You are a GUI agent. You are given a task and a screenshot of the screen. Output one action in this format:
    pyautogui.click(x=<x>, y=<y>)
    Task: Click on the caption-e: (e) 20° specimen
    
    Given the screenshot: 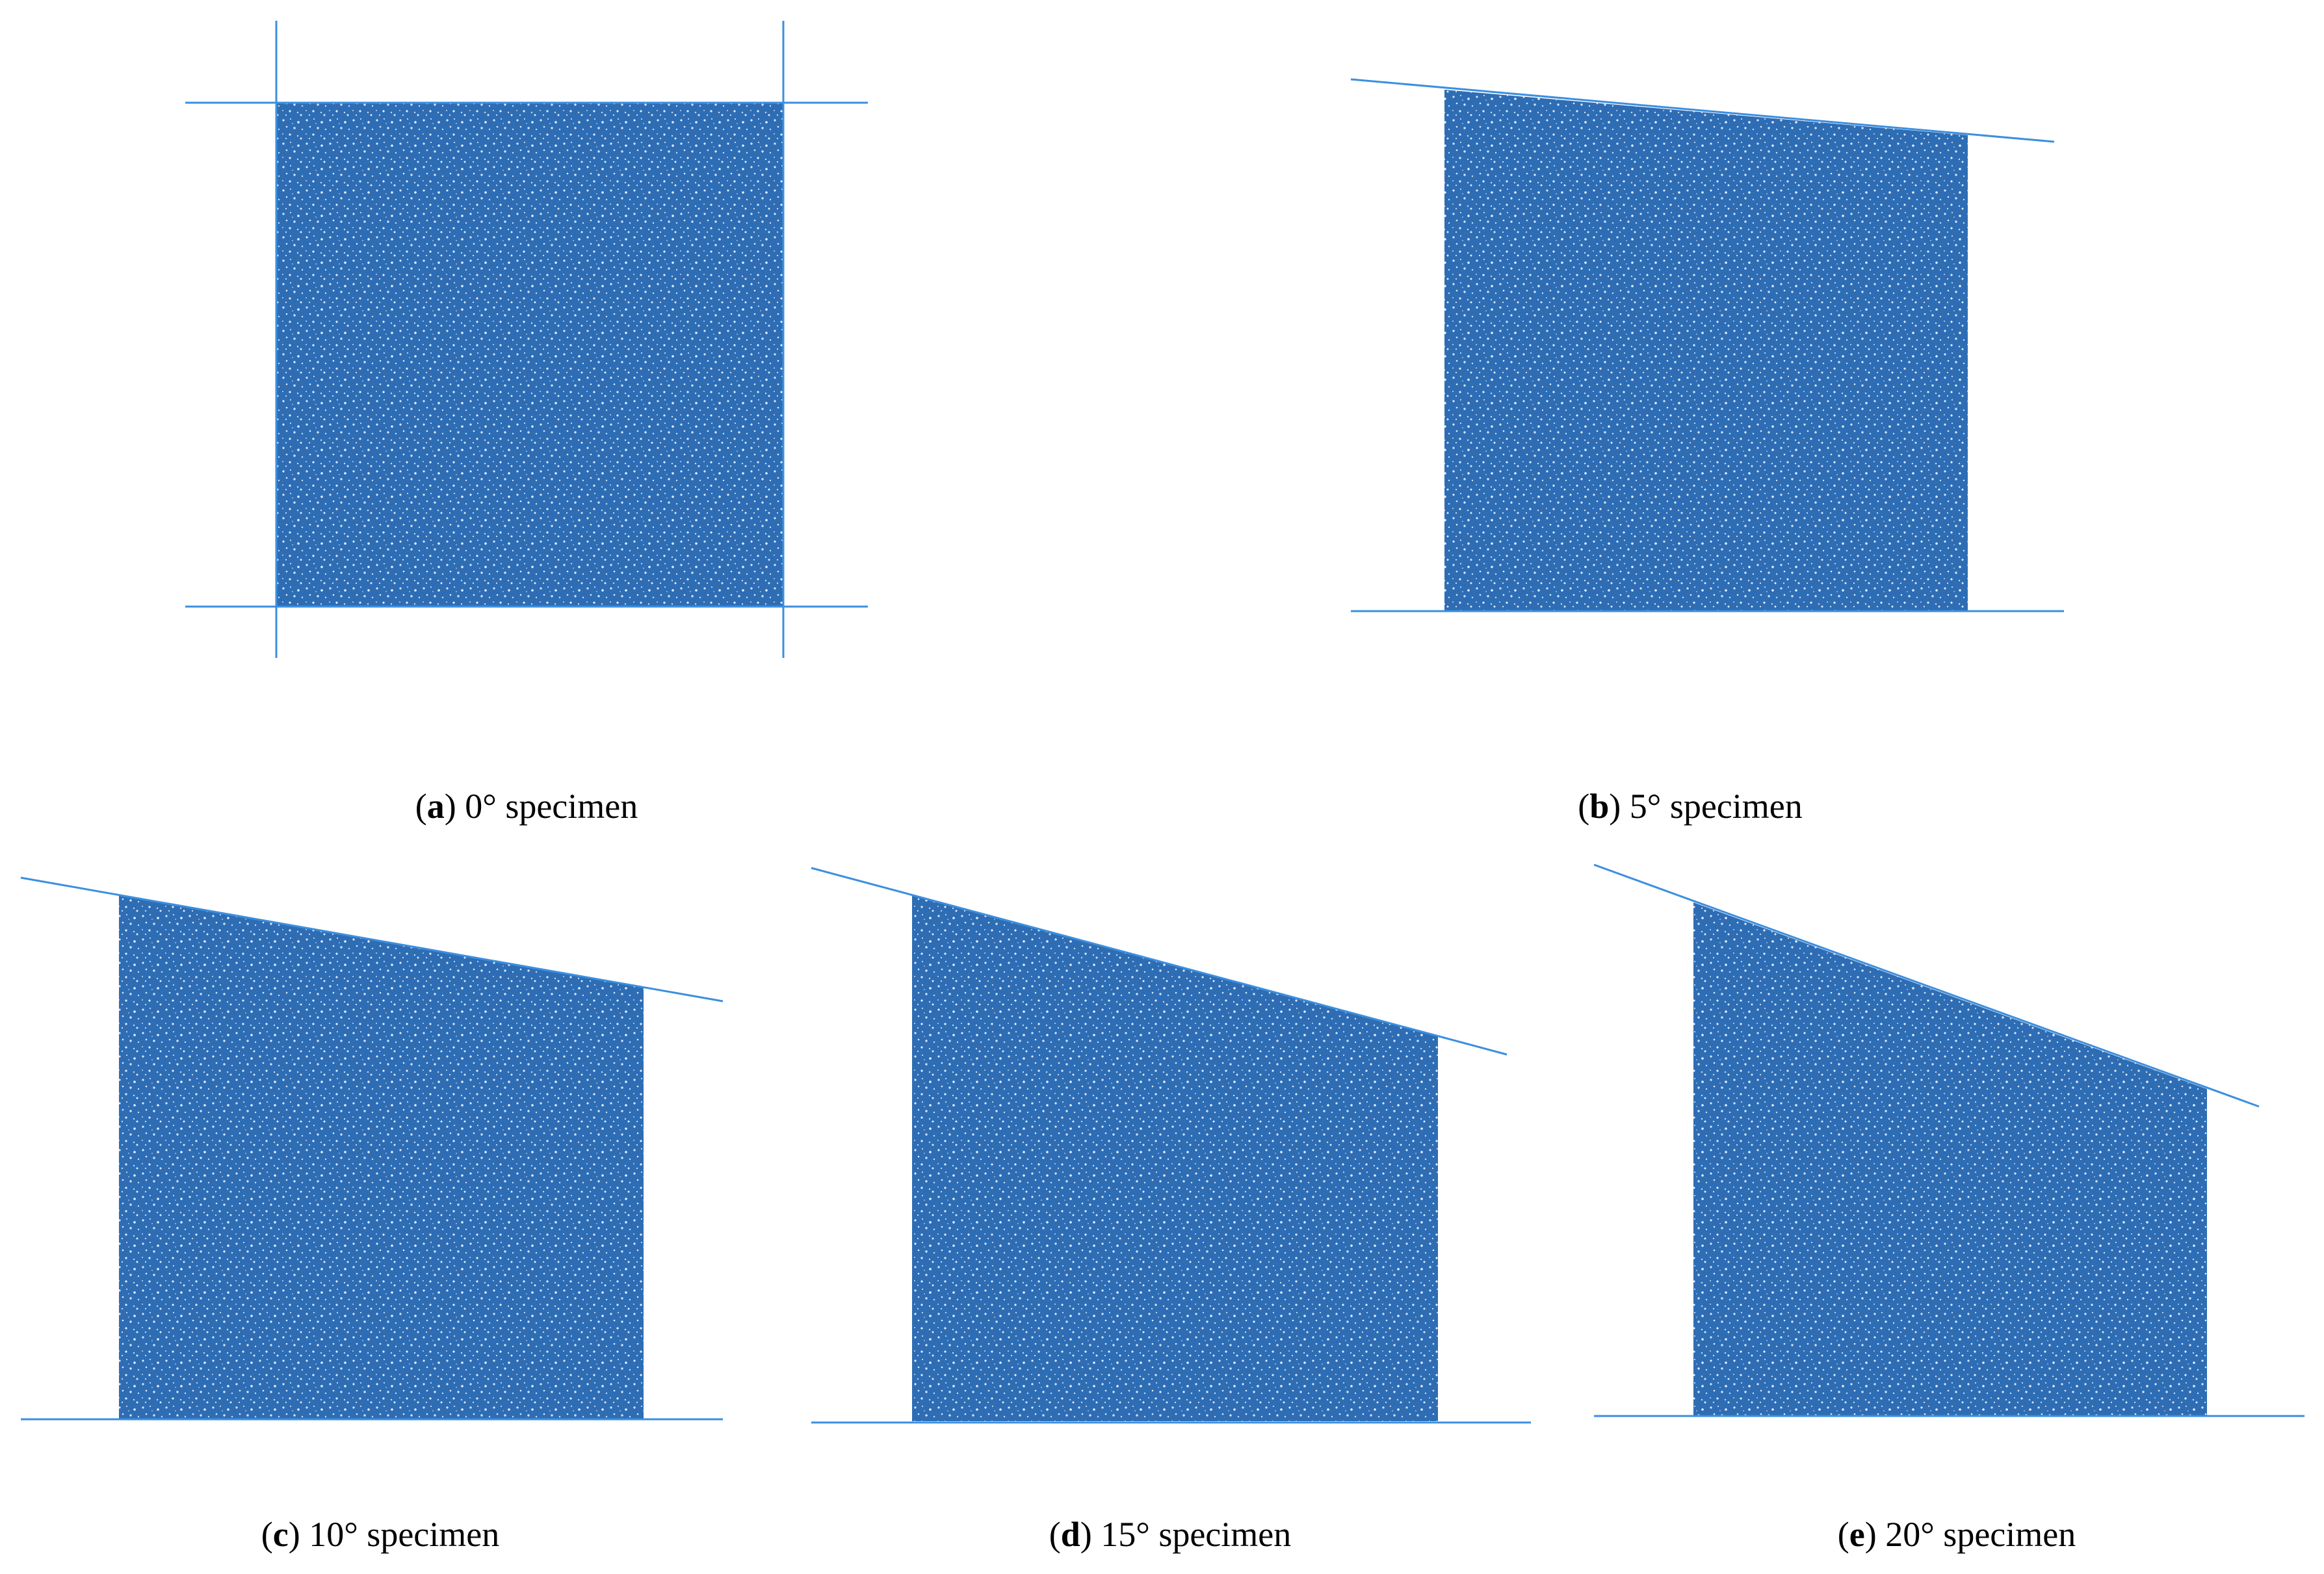 What is the action you would take?
    pyautogui.click(x=1957, y=1534)
    